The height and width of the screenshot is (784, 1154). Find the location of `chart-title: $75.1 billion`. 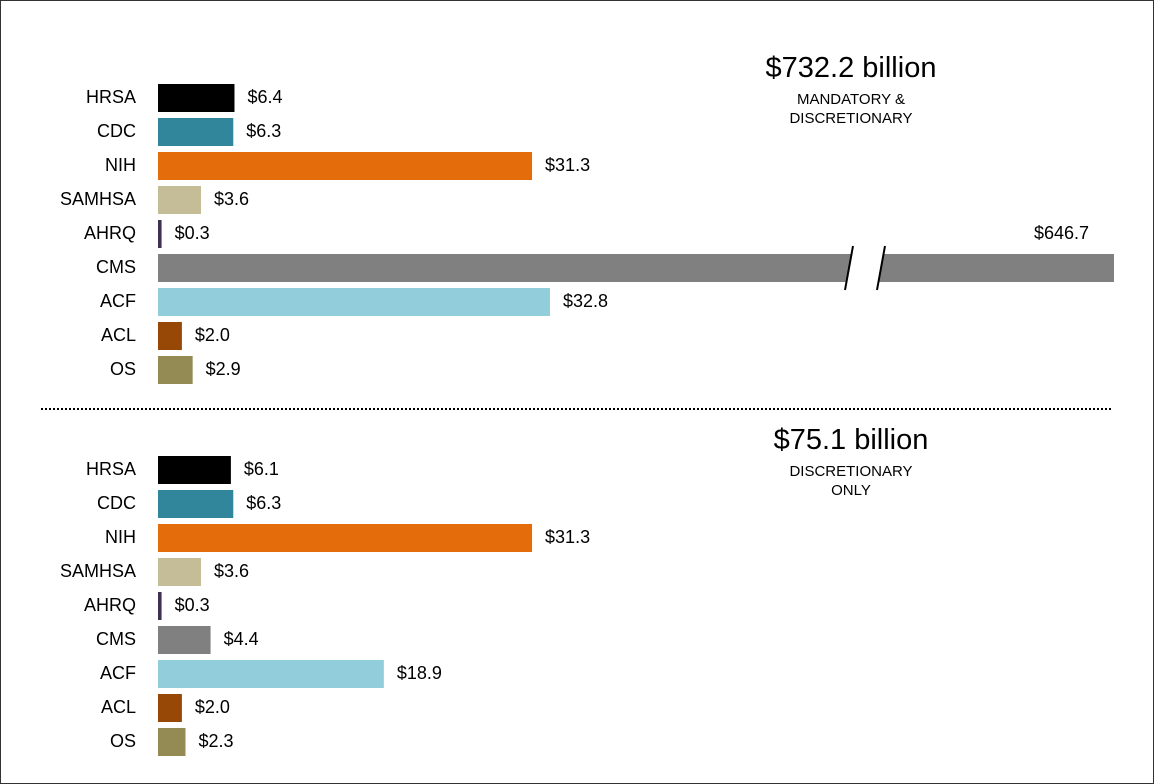

chart-title: $75.1 billion is located at coordinates (851, 440).